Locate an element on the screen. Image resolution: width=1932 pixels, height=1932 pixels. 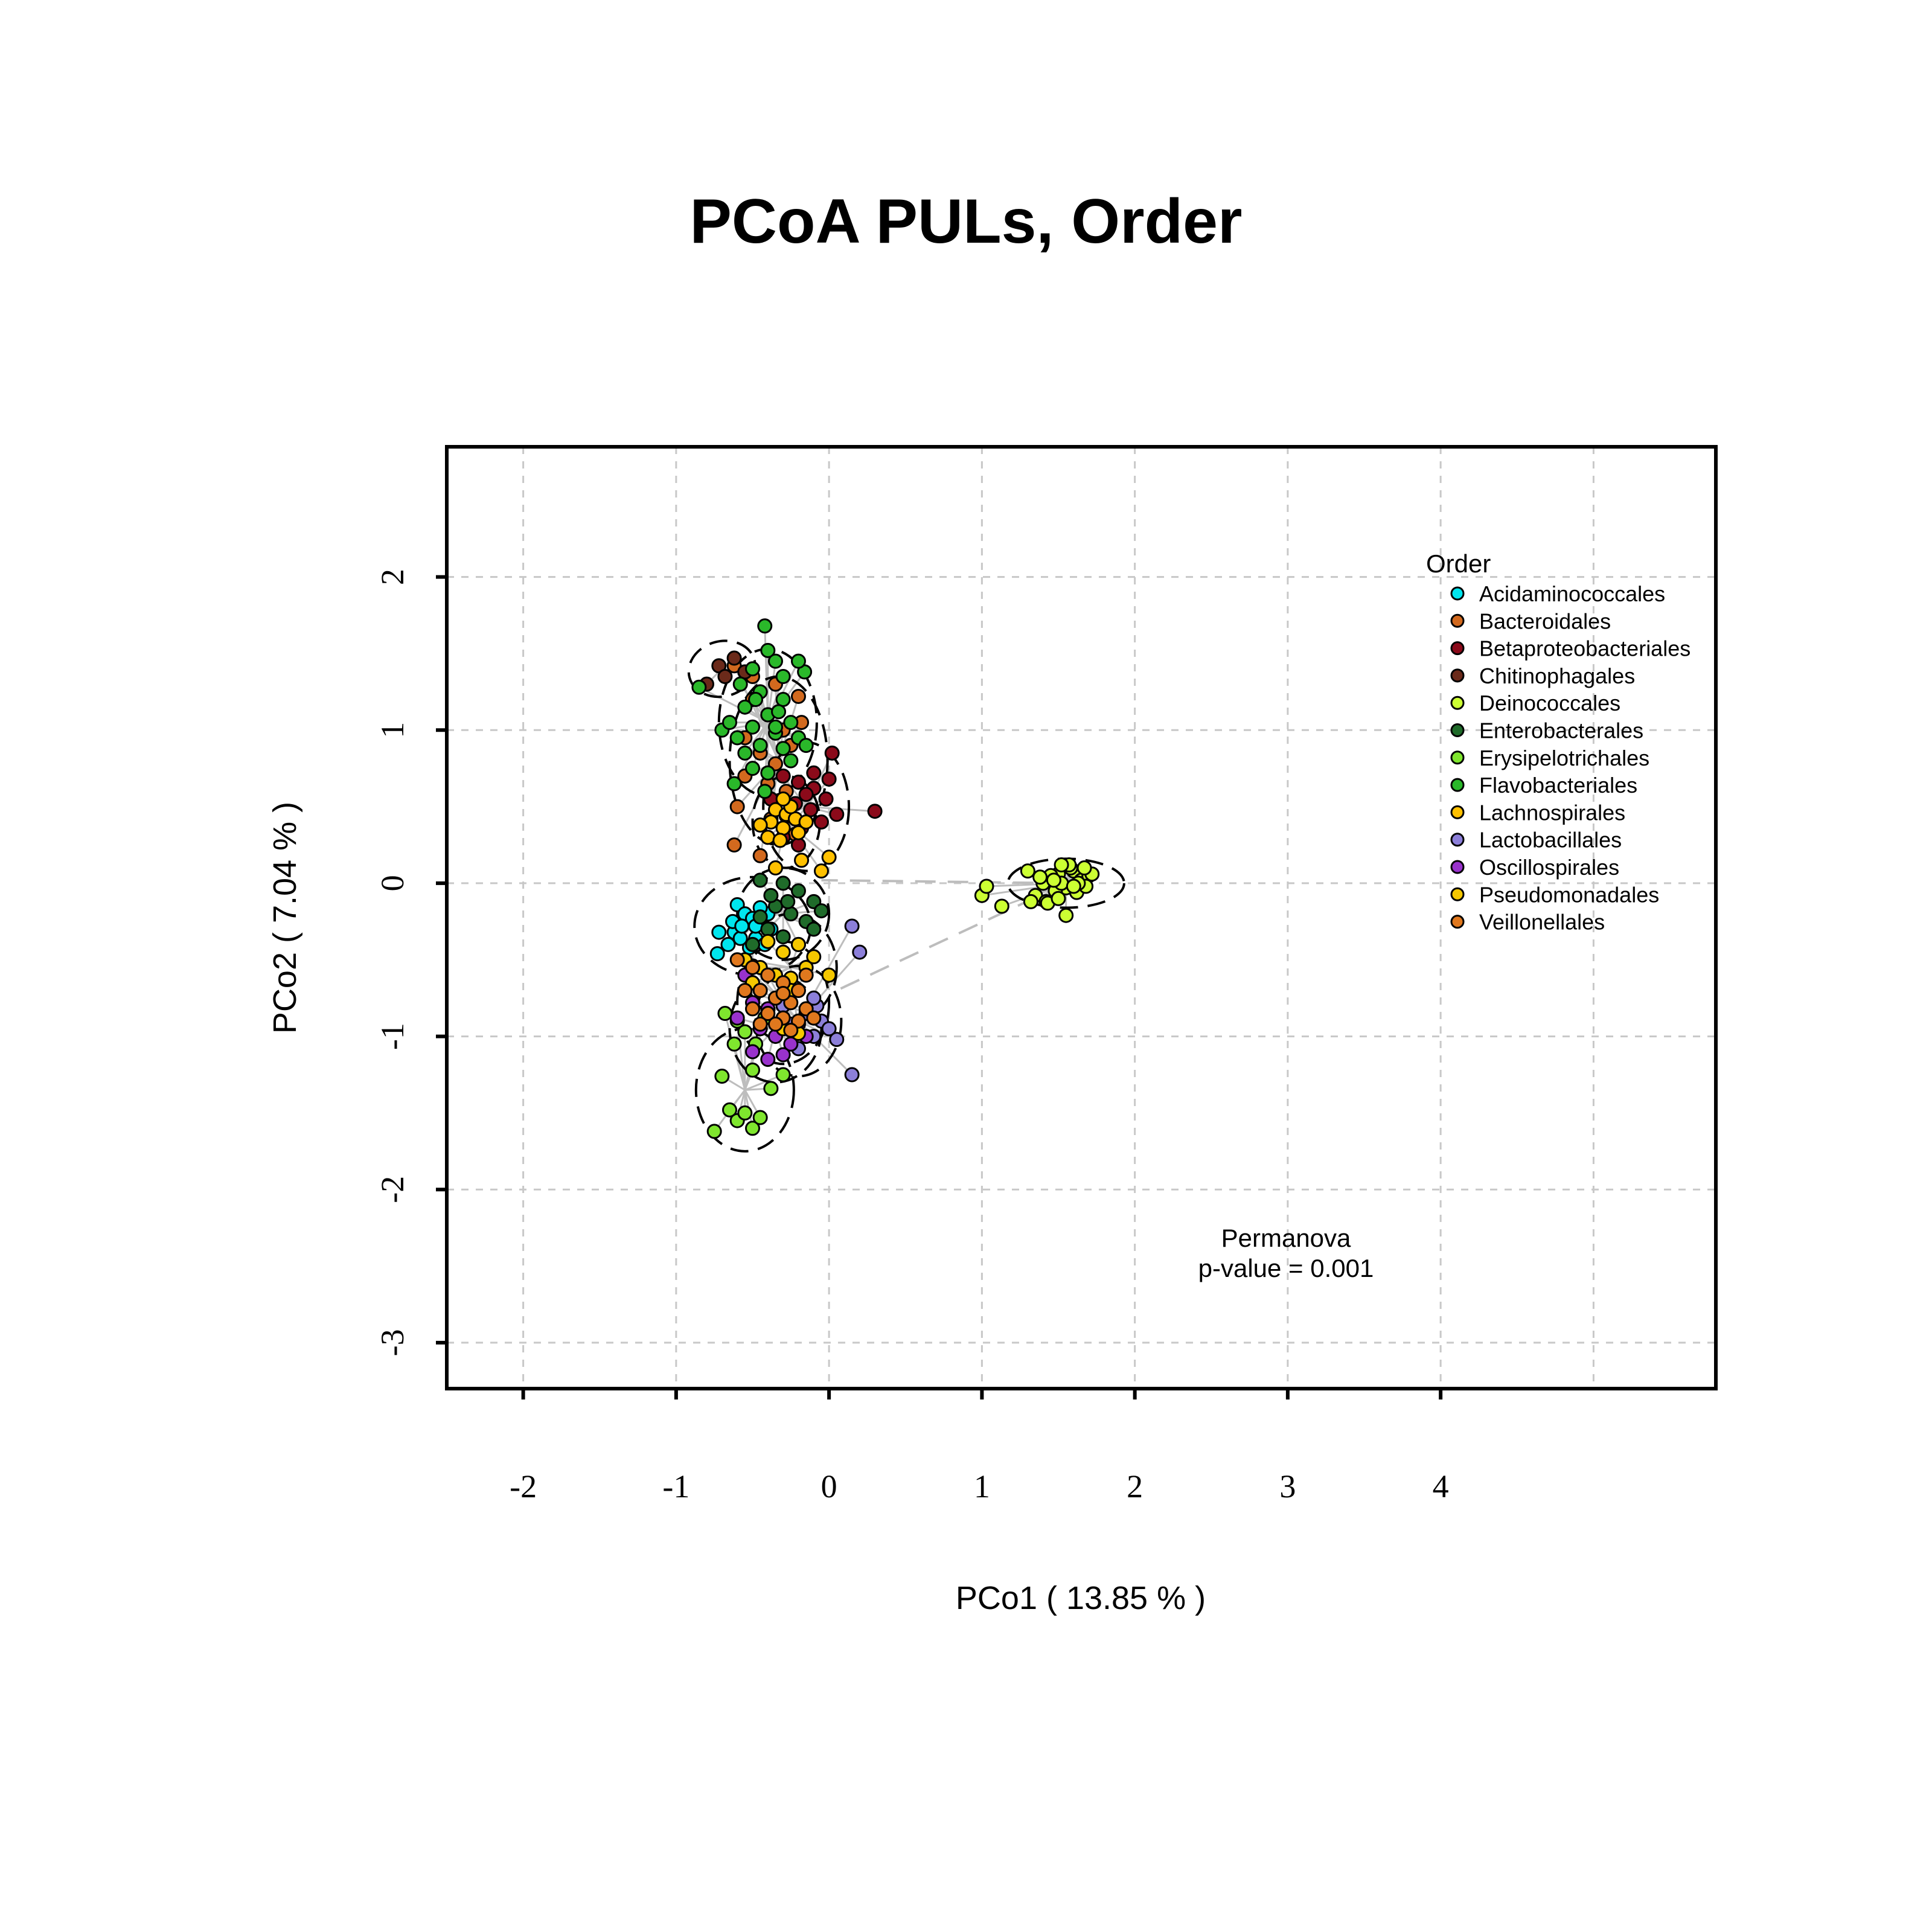
x-tick-label: 3 is located at coordinates (1287, 1487).